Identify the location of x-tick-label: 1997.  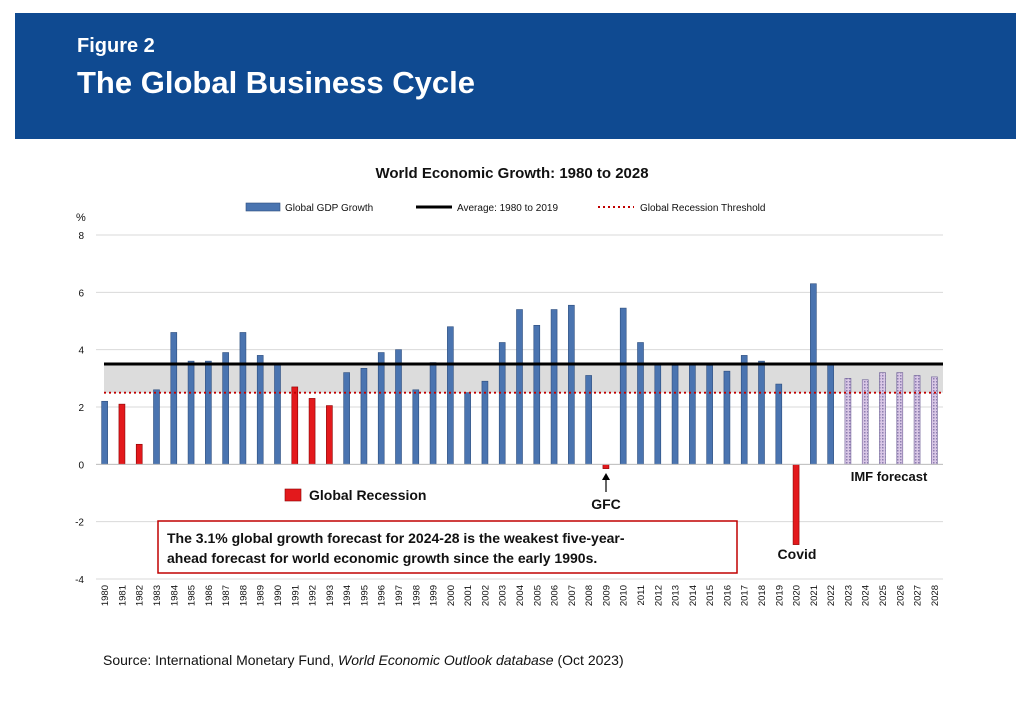
(399, 595).